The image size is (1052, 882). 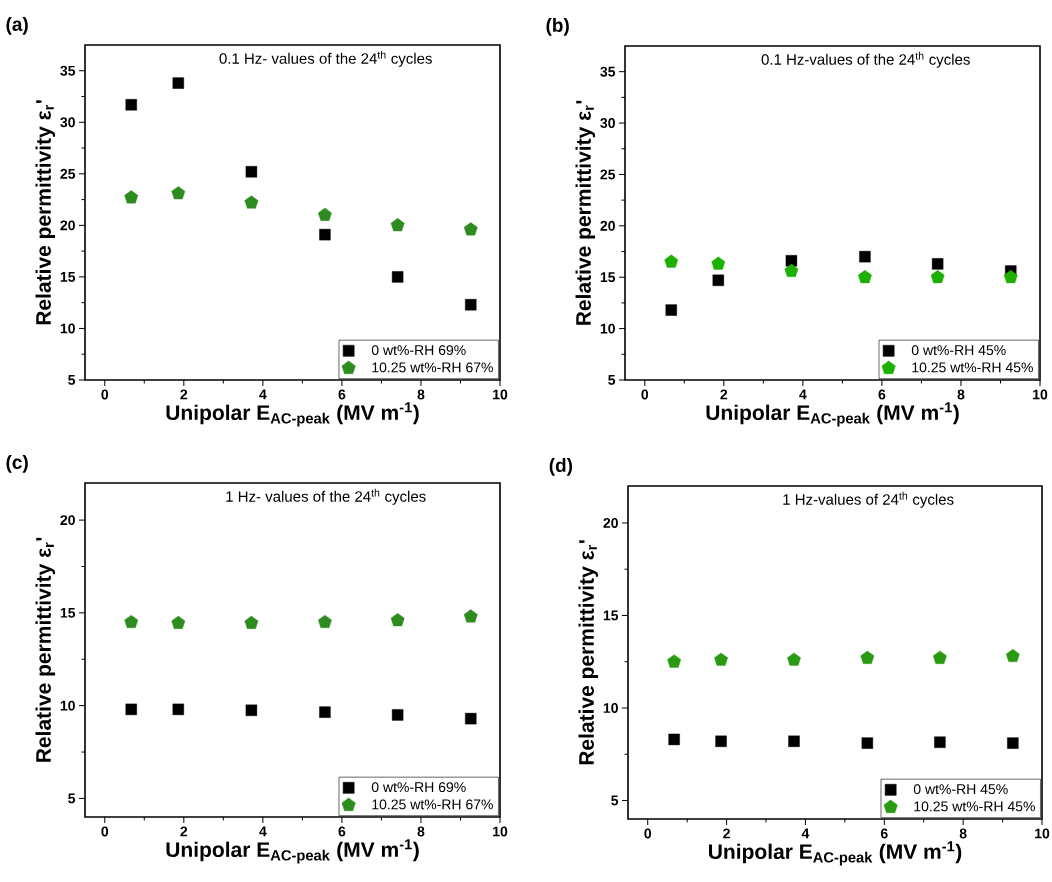 What do you see at coordinates (865, 59) in the screenshot?
I see `chart-title: 0.1 Hz-values of the 24$^{th}$ cycles` at bounding box center [865, 59].